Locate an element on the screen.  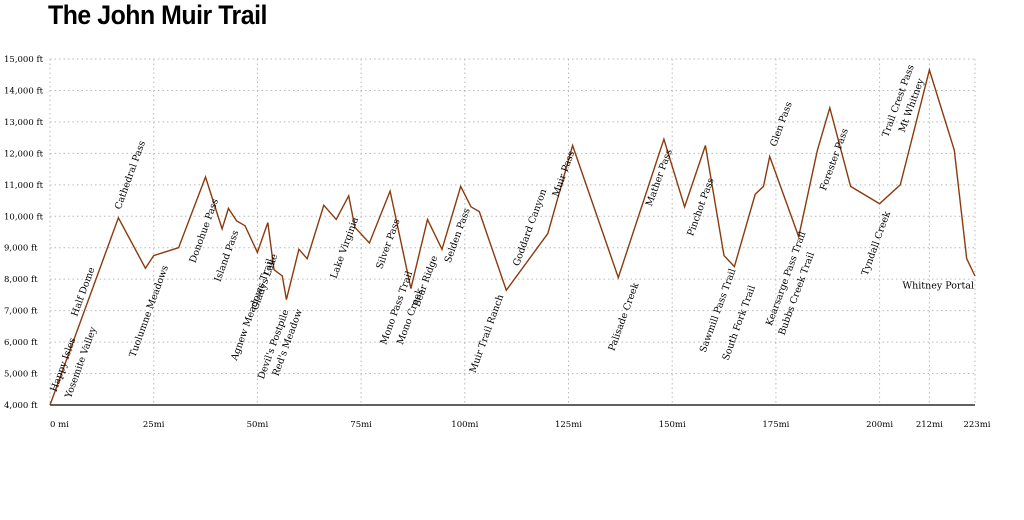
x-tick-label: 100mi is located at coordinates (464, 425).